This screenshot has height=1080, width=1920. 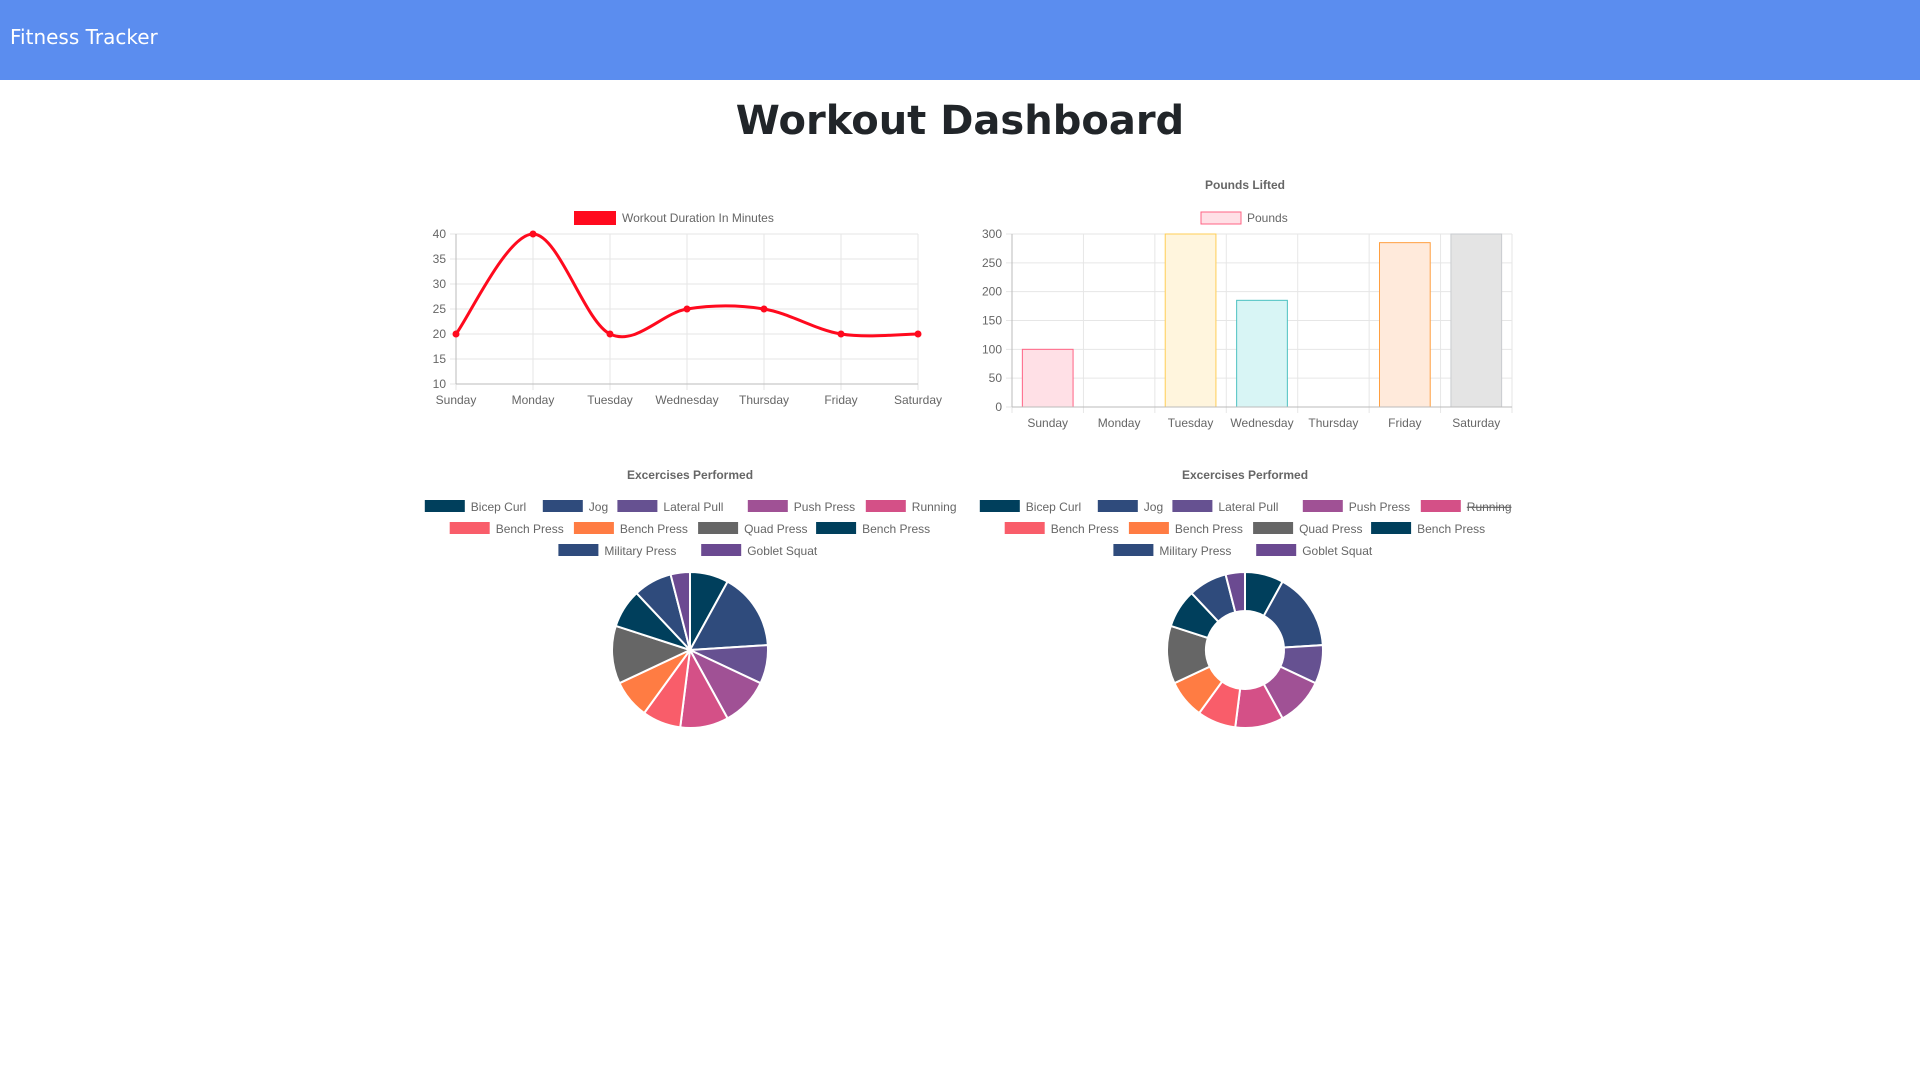 What do you see at coordinates (1245, 185) in the screenshot?
I see `chart-title: Pounds Lifted` at bounding box center [1245, 185].